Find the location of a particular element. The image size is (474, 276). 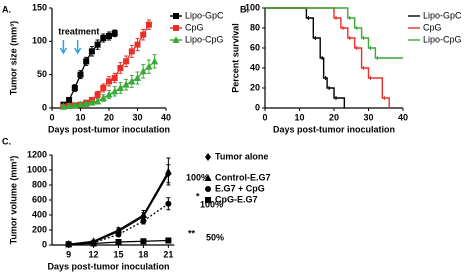

x-tick-label: 0 is located at coordinates (264, 117).